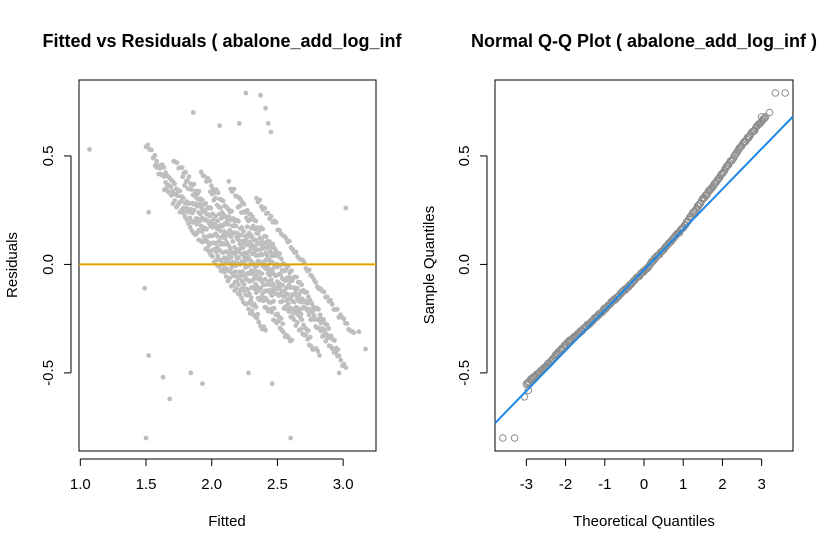 The width and height of the screenshot is (834, 551). Describe the element at coordinates (604, 484) in the screenshot. I see `x-tick-label: -1` at that location.